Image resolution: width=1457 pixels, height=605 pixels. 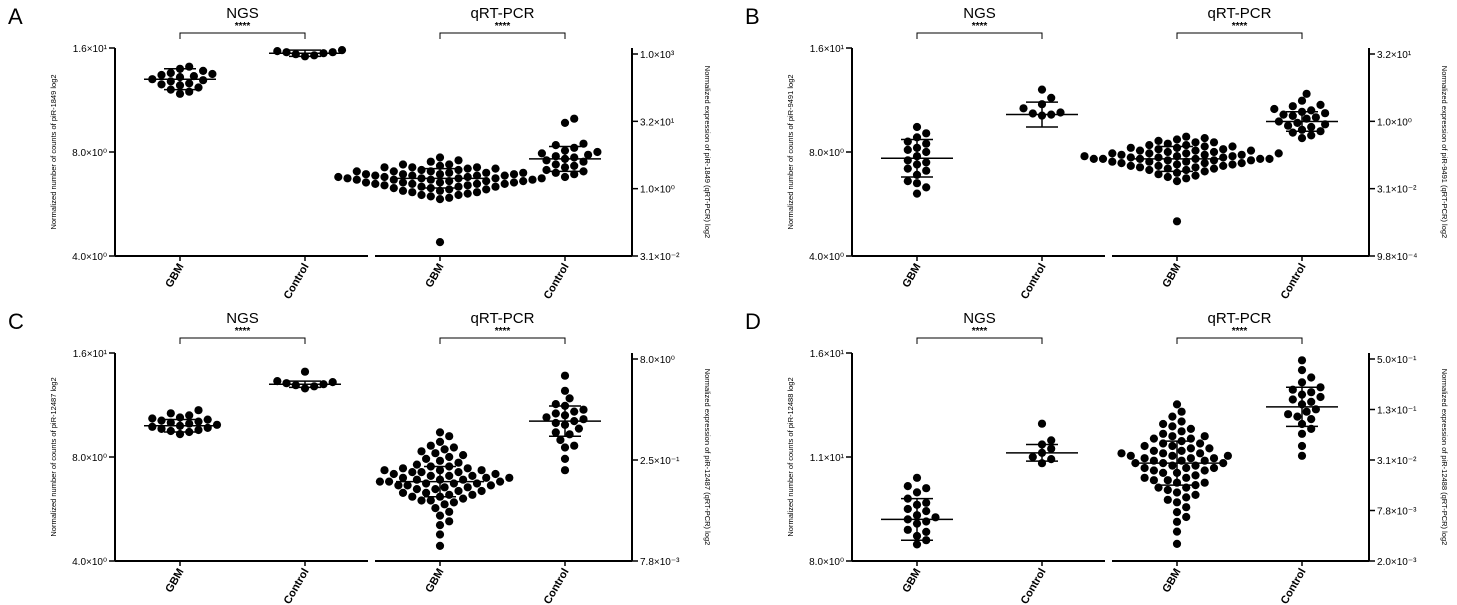 What do you see at coordinates (979, 318) in the screenshot?
I see `group-title-ngs: NGS` at bounding box center [979, 318].